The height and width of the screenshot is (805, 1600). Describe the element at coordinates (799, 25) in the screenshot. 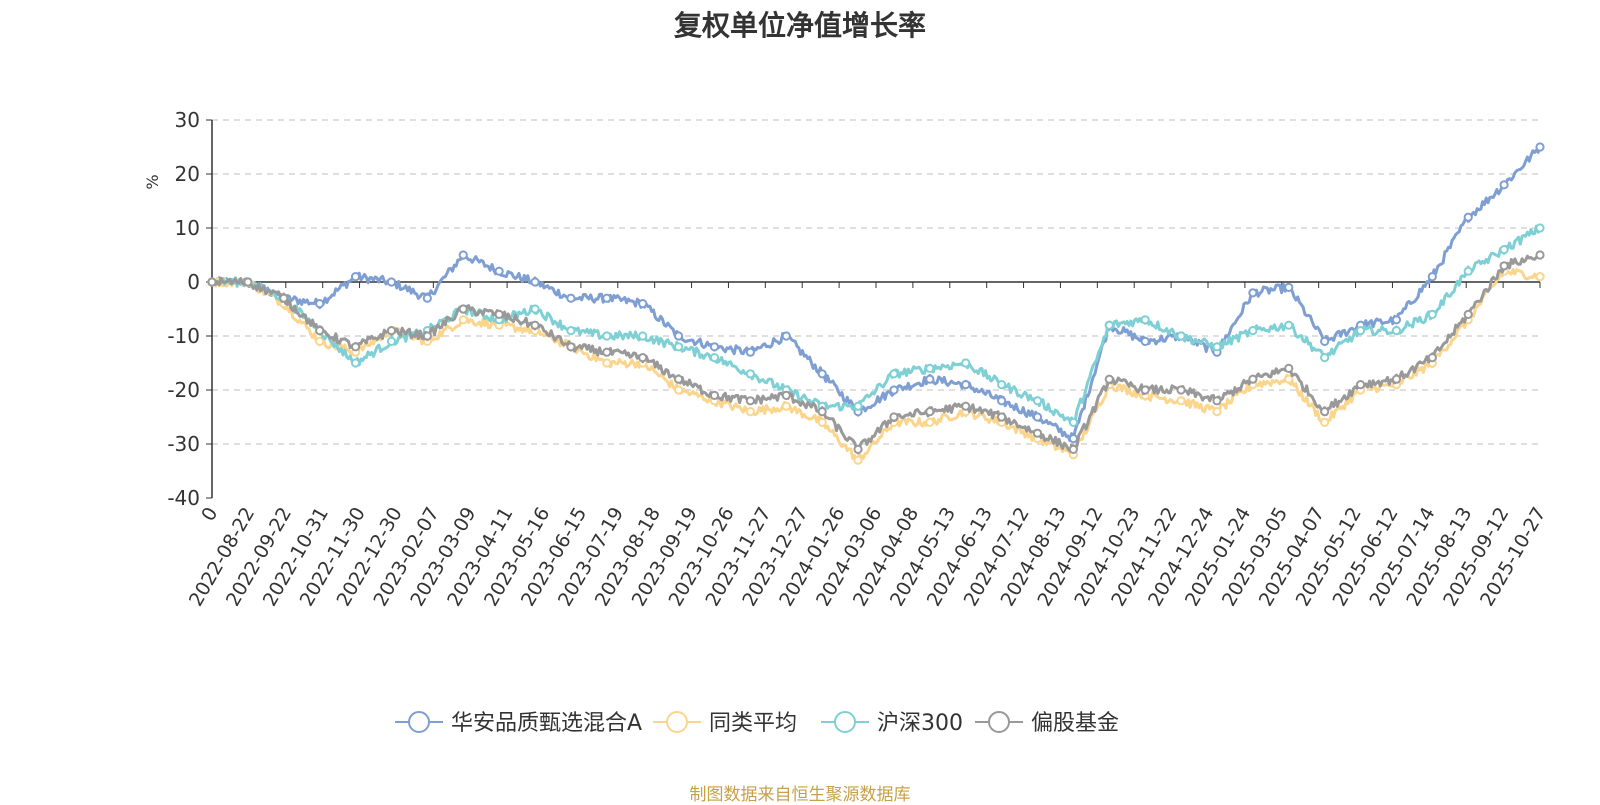

I see `chart-title: 复权单位净值增长率` at that location.